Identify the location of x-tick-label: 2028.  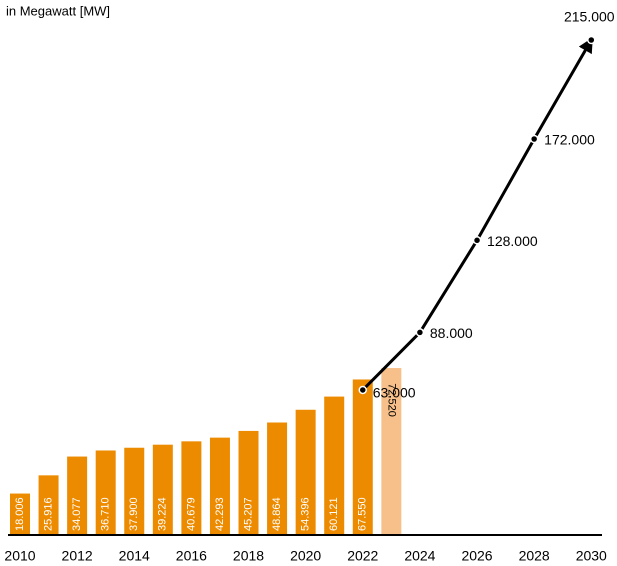
(534, 556).